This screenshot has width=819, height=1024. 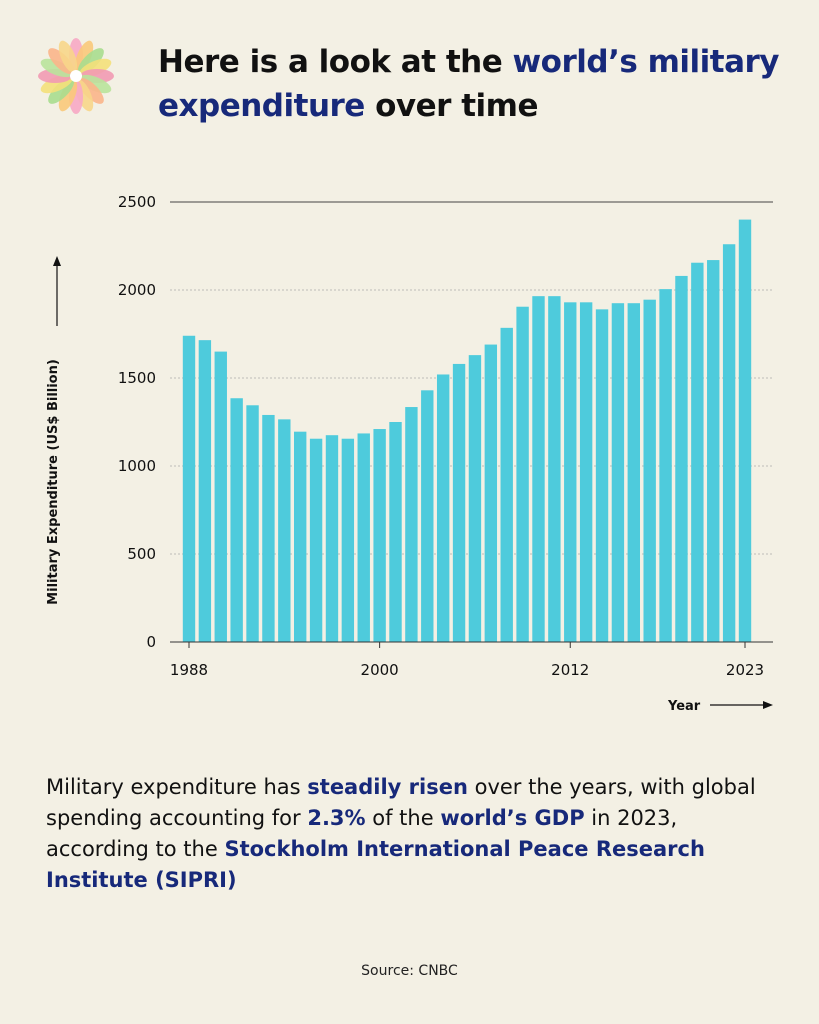 What do you see at coordinates (336, 818) in the screenshot?
I see `caption-emphasis: 2.3%` at bounding box center [336, 818].